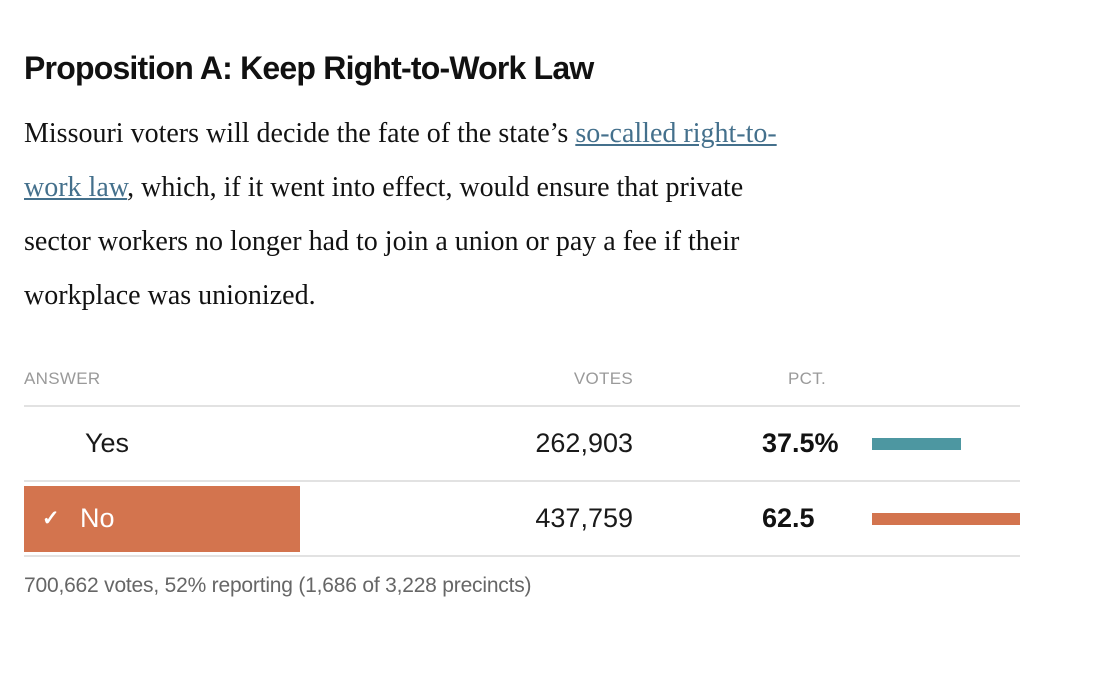  What do you see at coordinates (603, 378) in the screenshot?
I see `column-header-votes: VOTES` at bounding box center [603, 378].